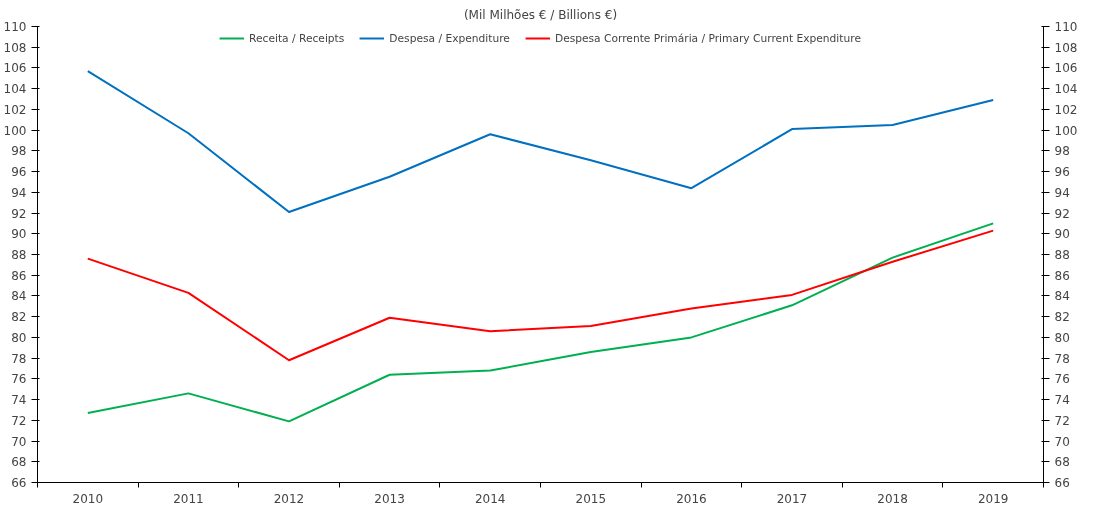 The image size is (1094, 522). Describe the element at coordinates (15, 27) in the screenshot. I see `y-tick-label: 110` at that location.